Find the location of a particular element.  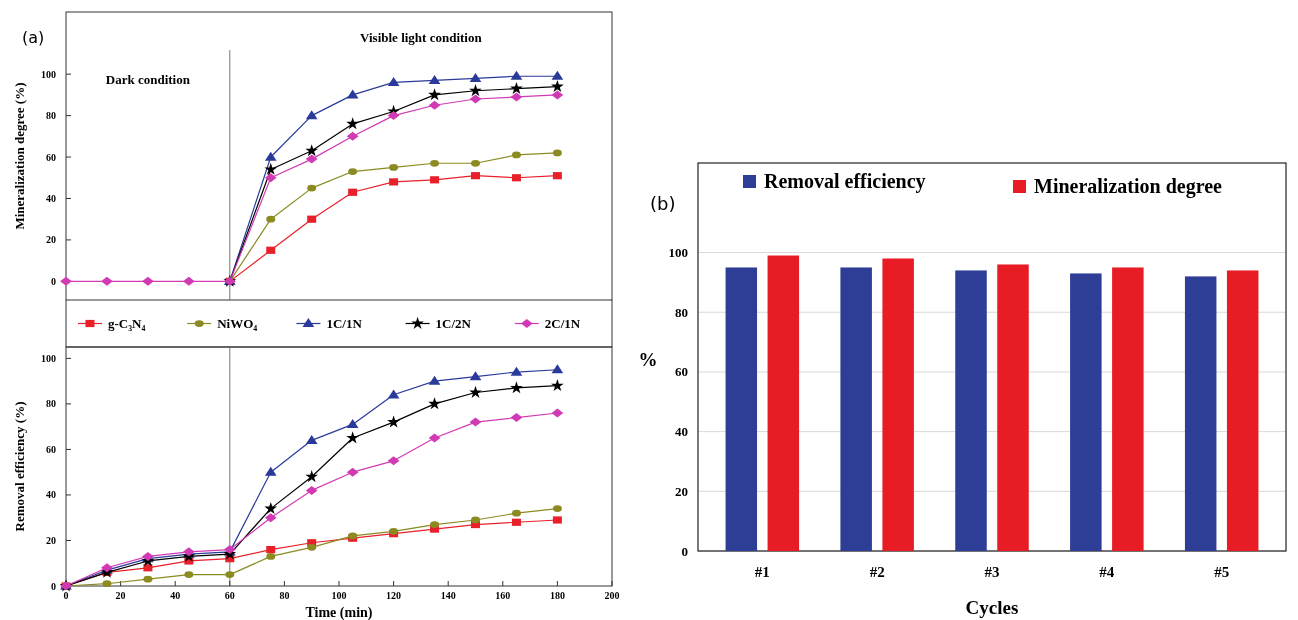

x-tick-label: 160 is located at coordinates (503, 595).